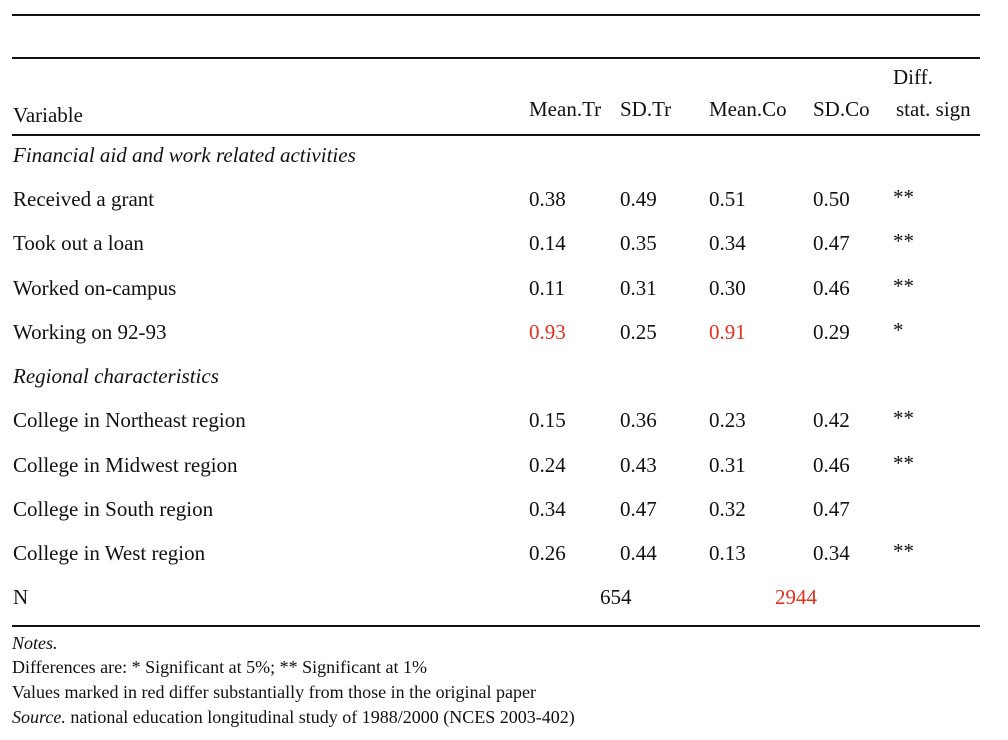 Image resolution: width=1008 pixels, height=740 pixels. What do you see at coordinates (831, 553) in the screenshot?
I see `row-sd-co: 0.34` at bounding box center [831, 553].